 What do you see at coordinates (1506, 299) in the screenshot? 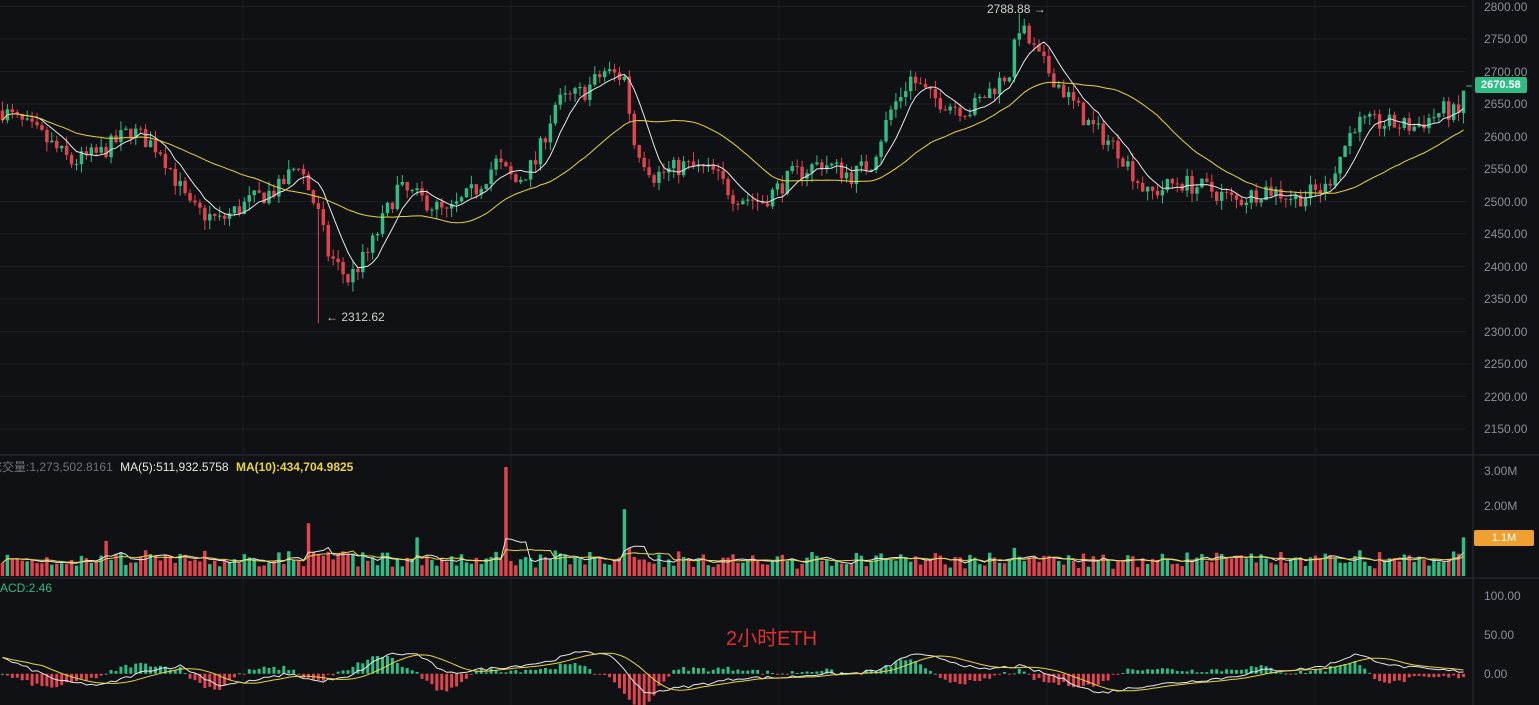
I see `price-tick-label: 2350.00` at bounding box center [1506, 299].